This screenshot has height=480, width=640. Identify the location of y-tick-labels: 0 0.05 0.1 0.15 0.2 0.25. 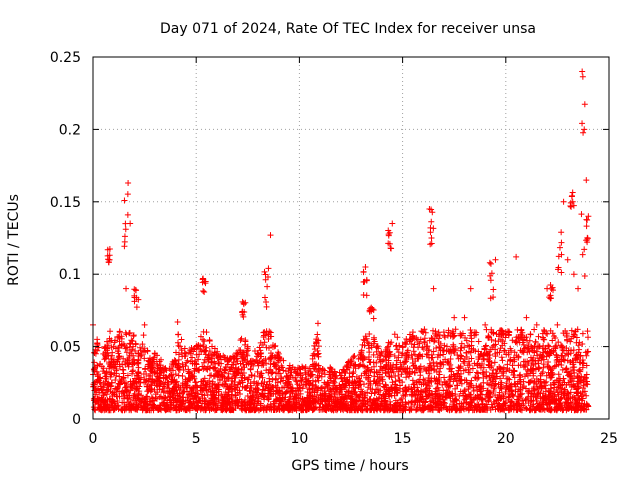
(65, 239).